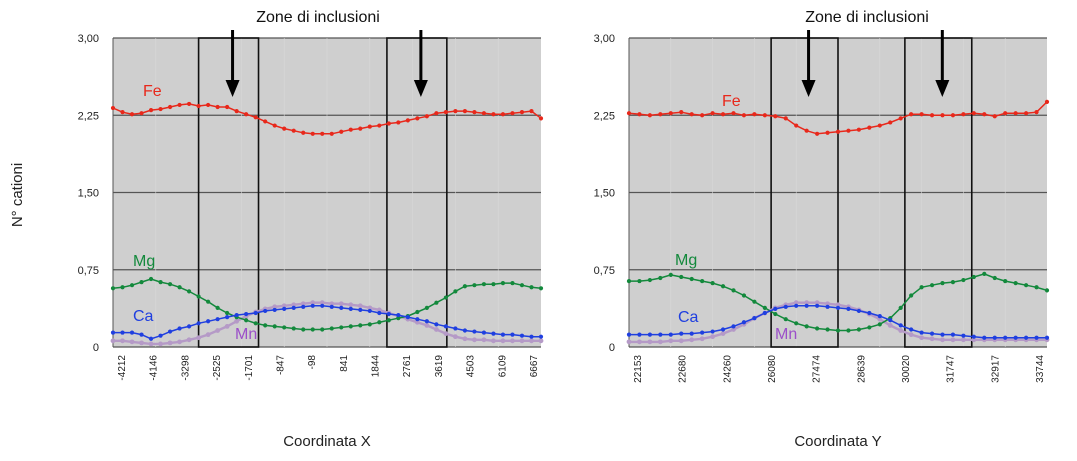 Image resolution: width=1077 pixels, height=461 pixels. I want to click on series-label-Fe: Fe, so click(731, 101).